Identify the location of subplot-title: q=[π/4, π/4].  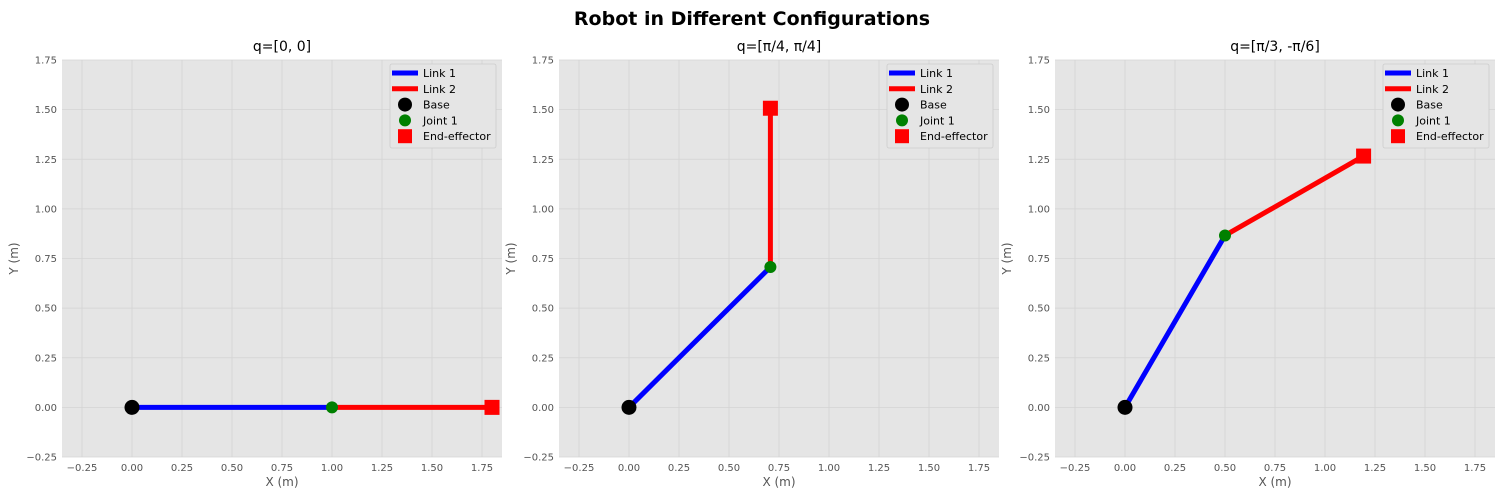
(779, 47).